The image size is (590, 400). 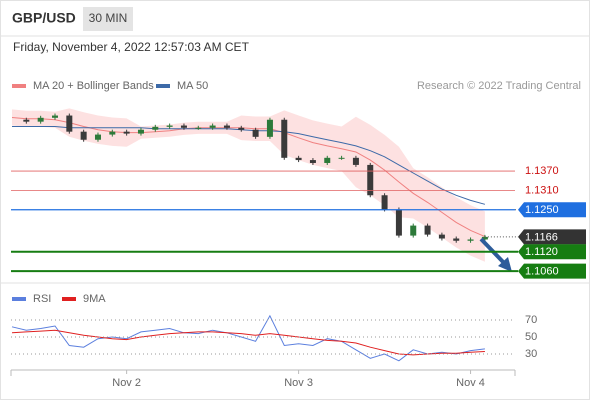 I want to click on y-tick-label: 50, so click(x=531, y=337).